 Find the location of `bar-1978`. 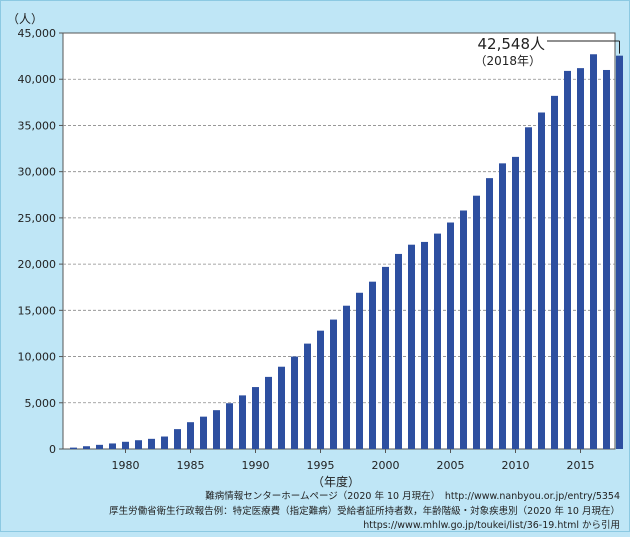

bar-1978 is located at coordinates (99, 446).